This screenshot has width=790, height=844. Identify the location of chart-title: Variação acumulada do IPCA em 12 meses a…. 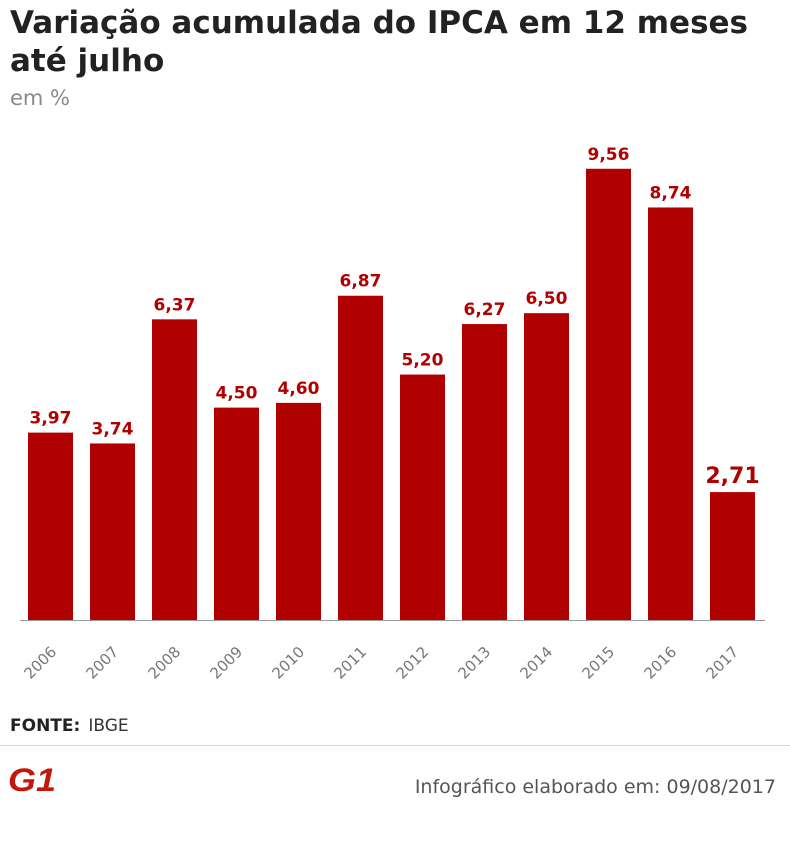
(379, 42).